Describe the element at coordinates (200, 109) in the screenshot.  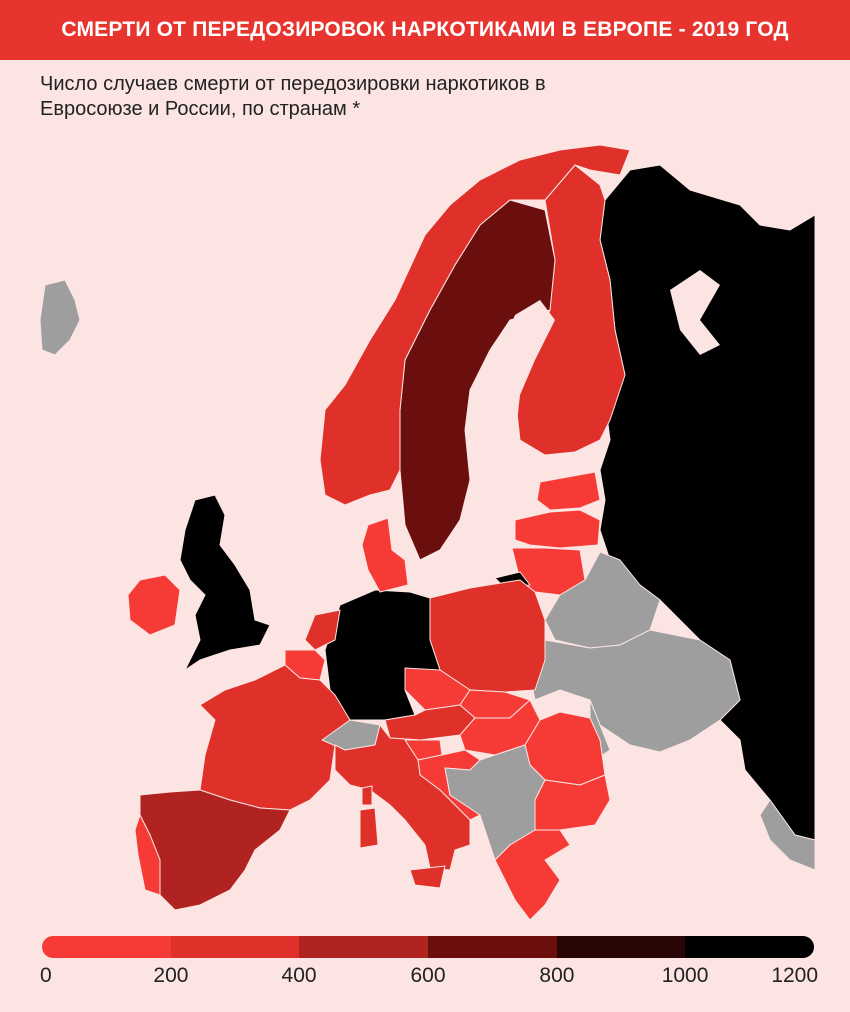
I see `subtitle-line-2: Евросоюзе и России, по странам *` at that location.